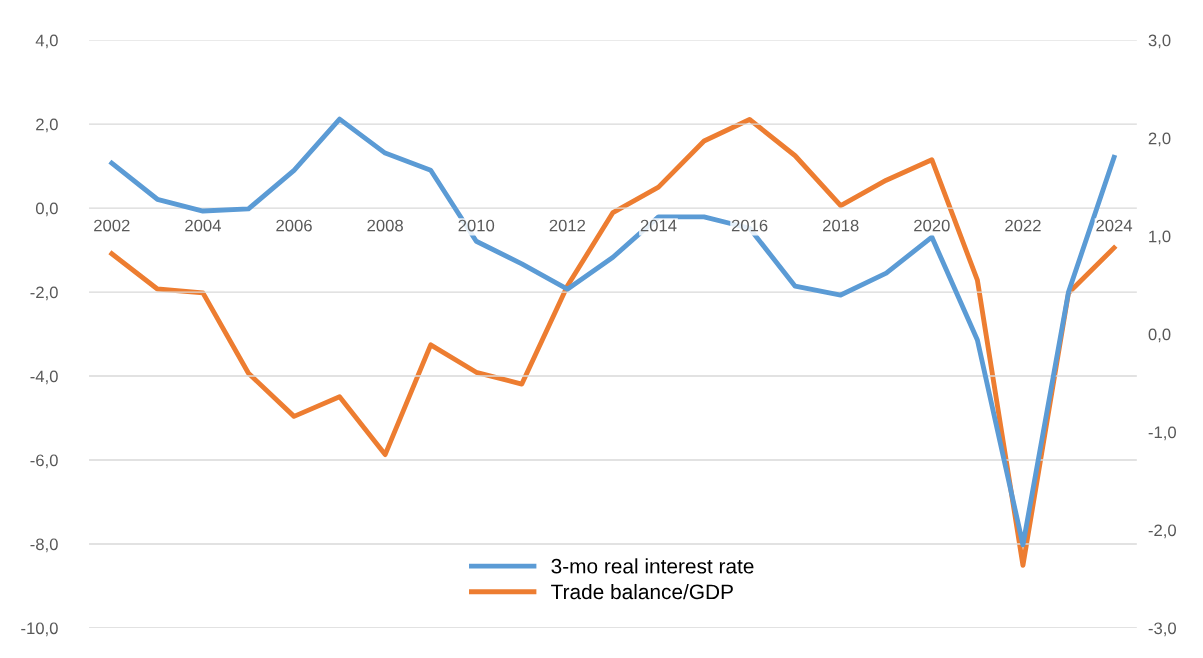  What do you see at coordinates (385, 225) in the screenshot?
I see `x-tick-label: 2008` at bounding box center [385, 225].